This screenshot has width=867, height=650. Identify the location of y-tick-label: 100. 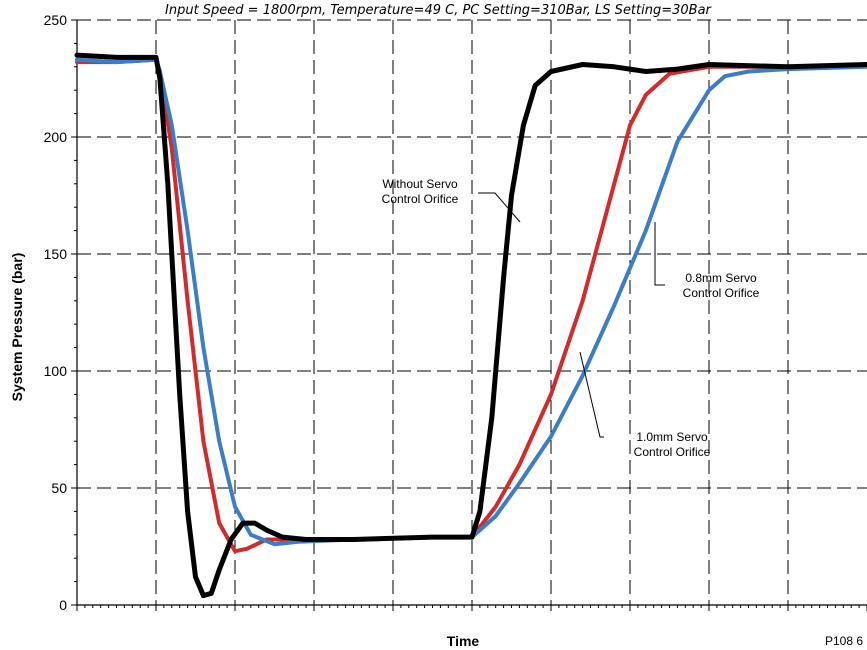
(56, 371).